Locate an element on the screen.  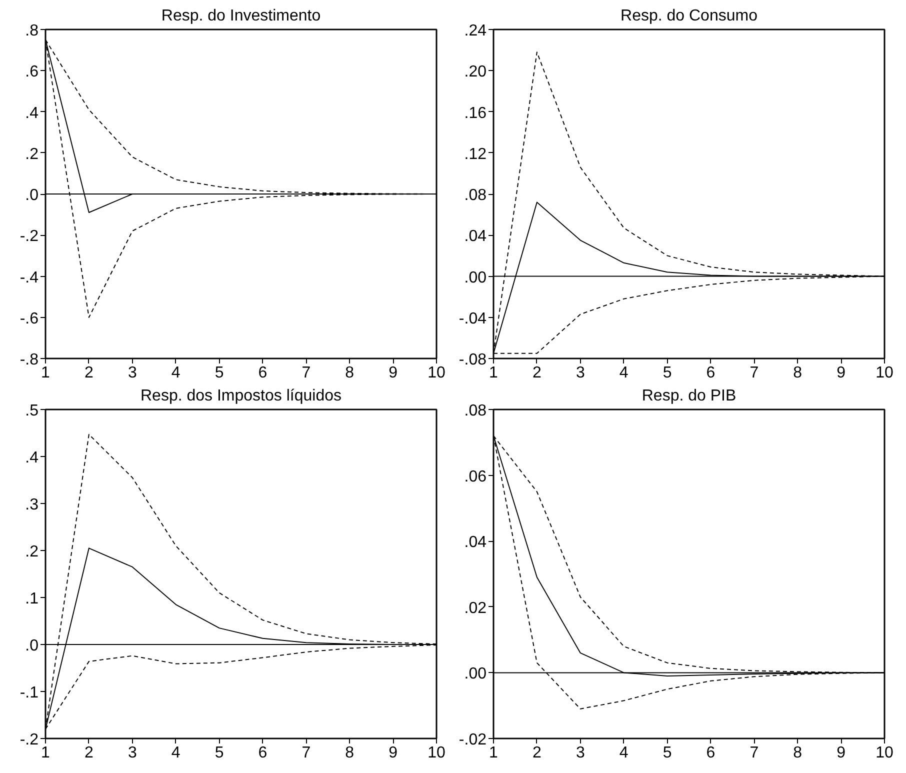
y-tick-label: .6 is located at coordinates (32, 72).